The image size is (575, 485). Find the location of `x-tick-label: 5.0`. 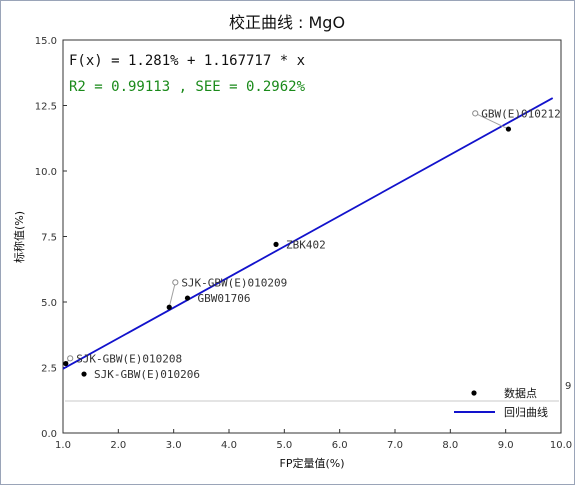

x-tick-label: 5.0 is located at coordinates (284, 445).